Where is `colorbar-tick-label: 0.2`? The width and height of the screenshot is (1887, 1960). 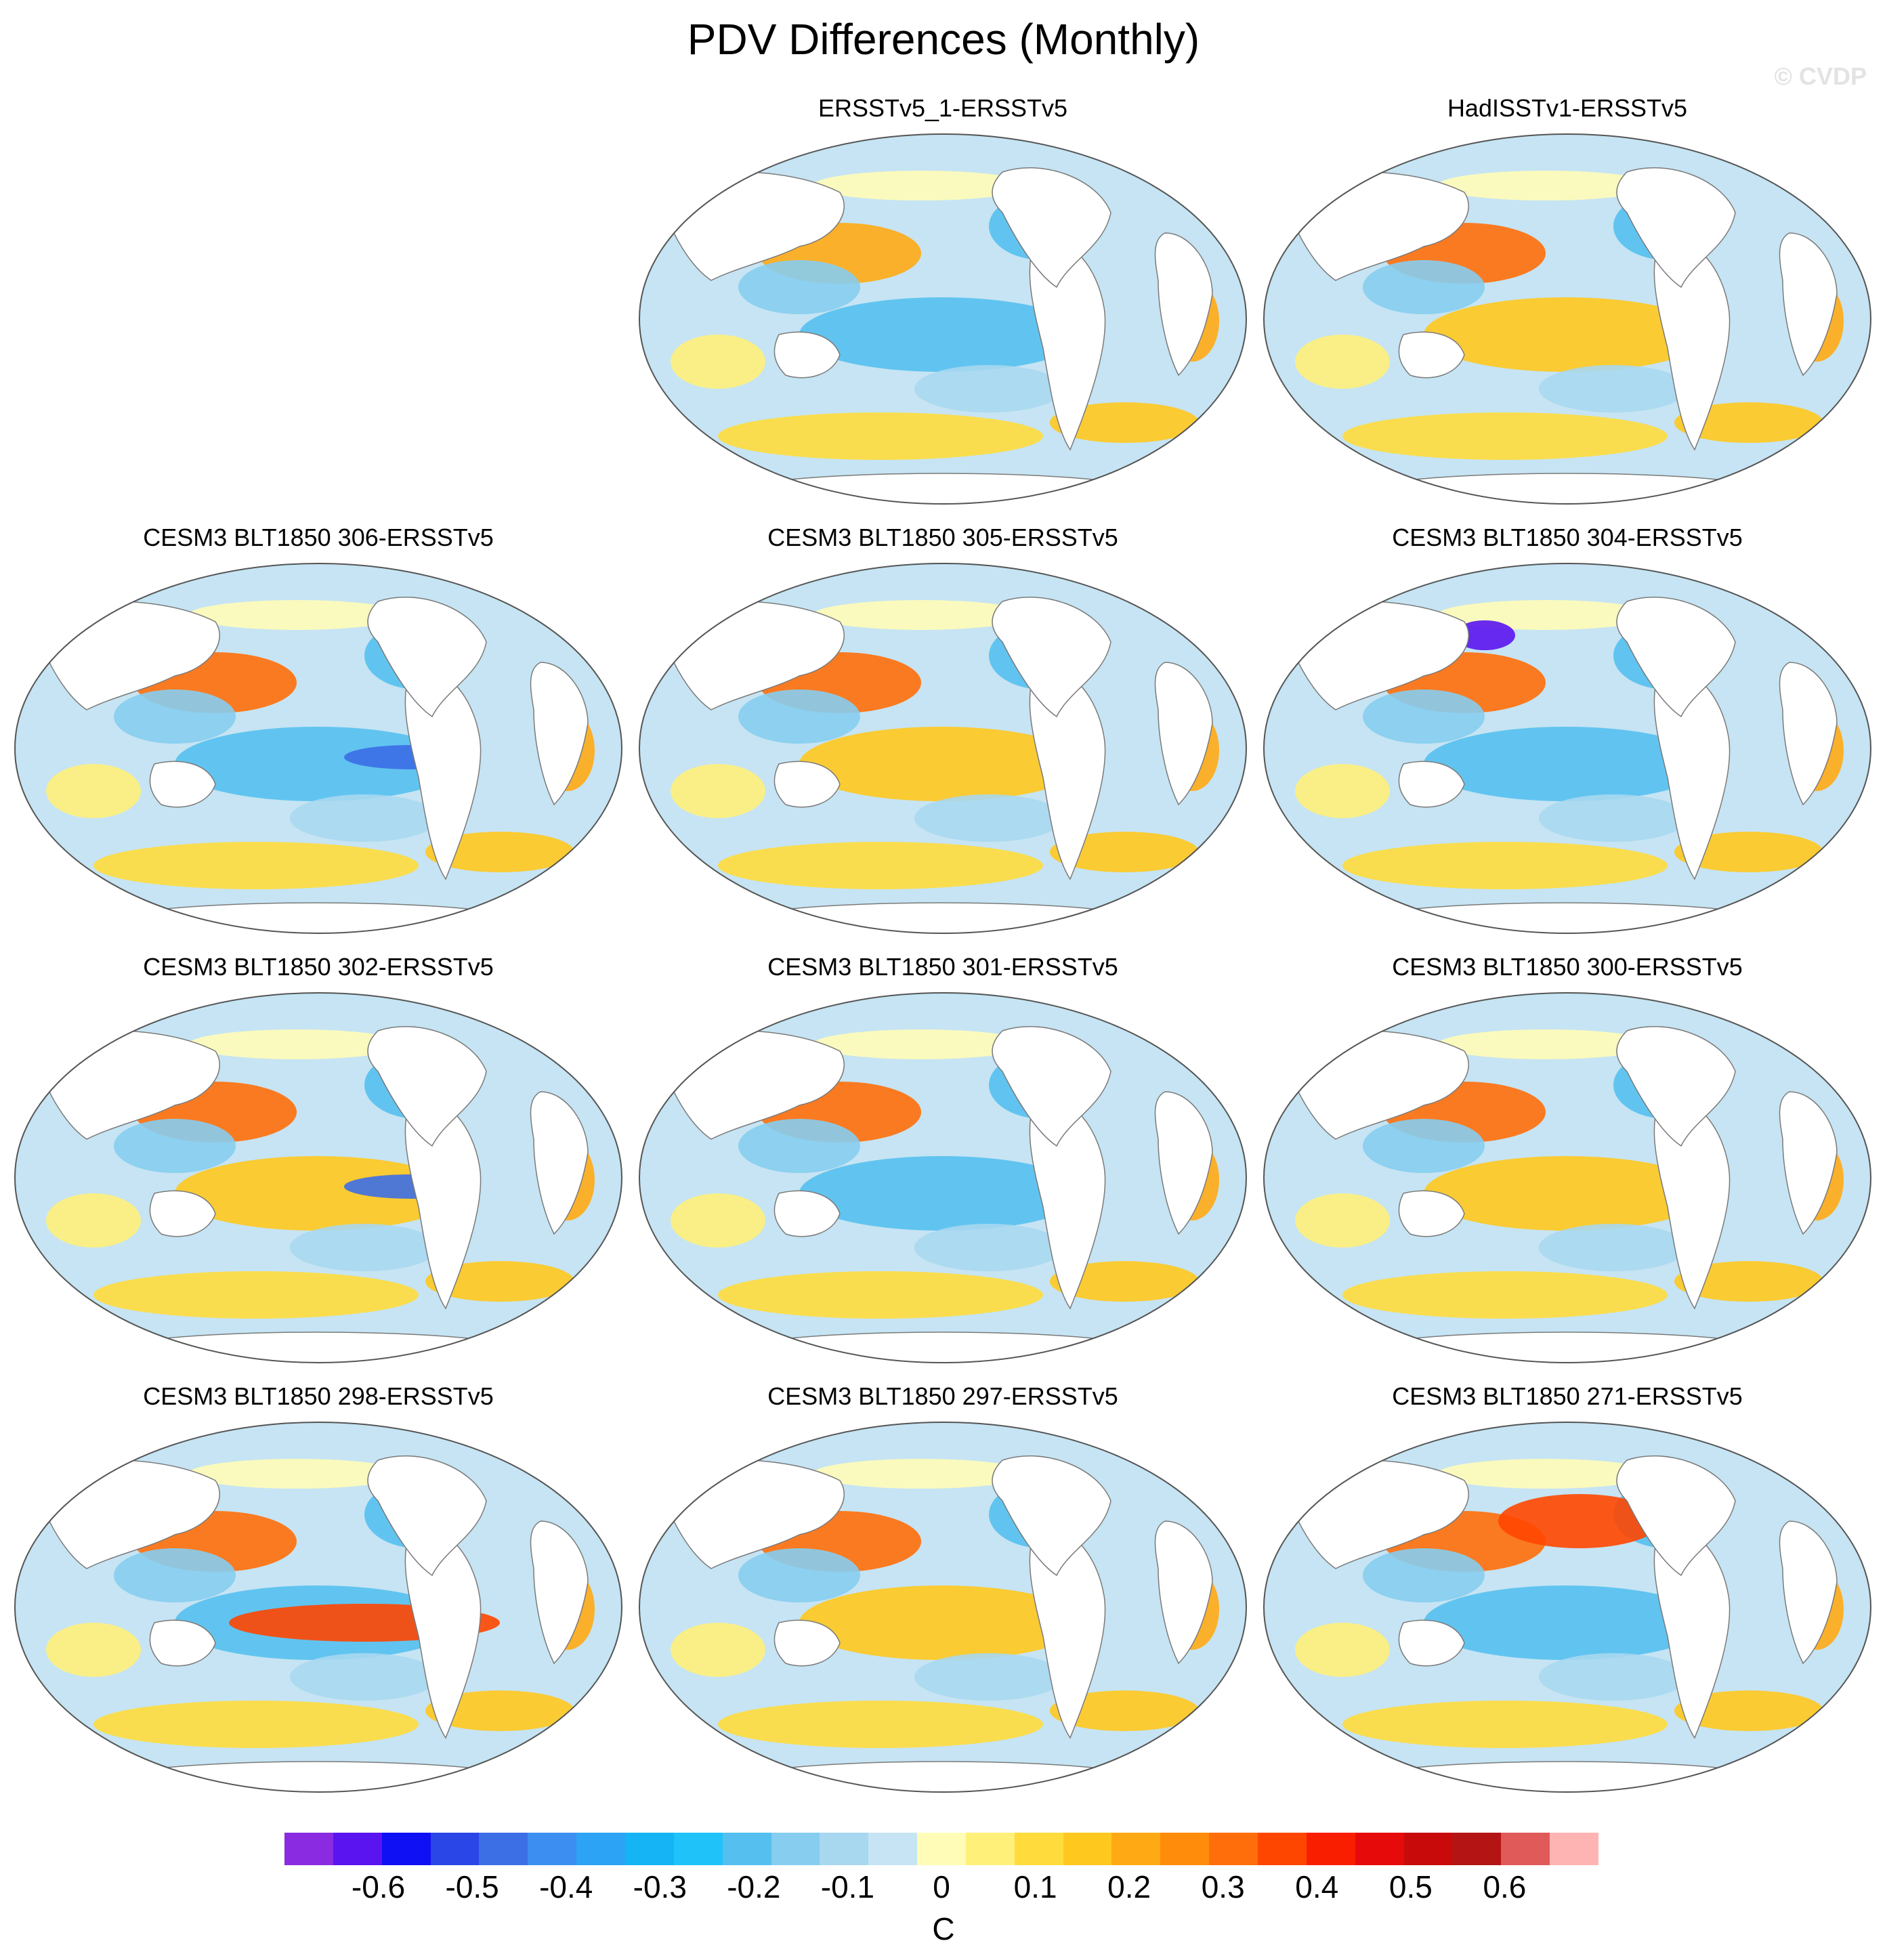 colorbar-tick-label: 0.2 is located at coordinates (1129, 1886).